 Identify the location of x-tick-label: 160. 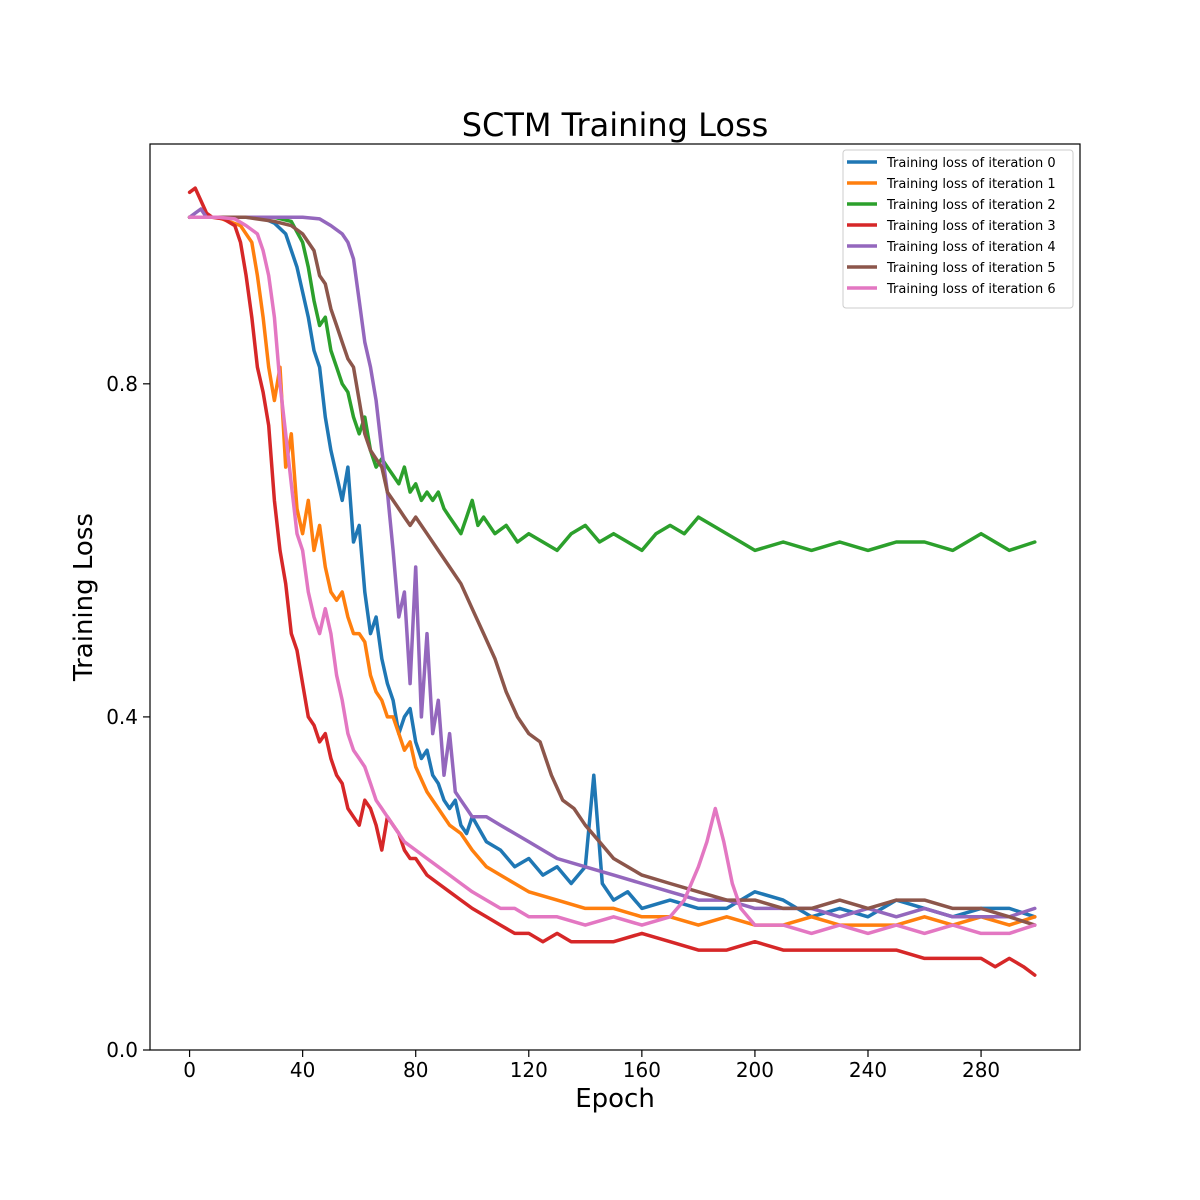
(642, 1070).